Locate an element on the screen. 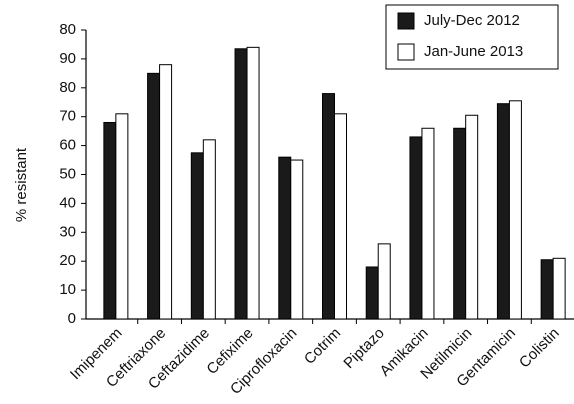 This screenshot has width=574, height=404. legend is located at coordinates (472, 37).